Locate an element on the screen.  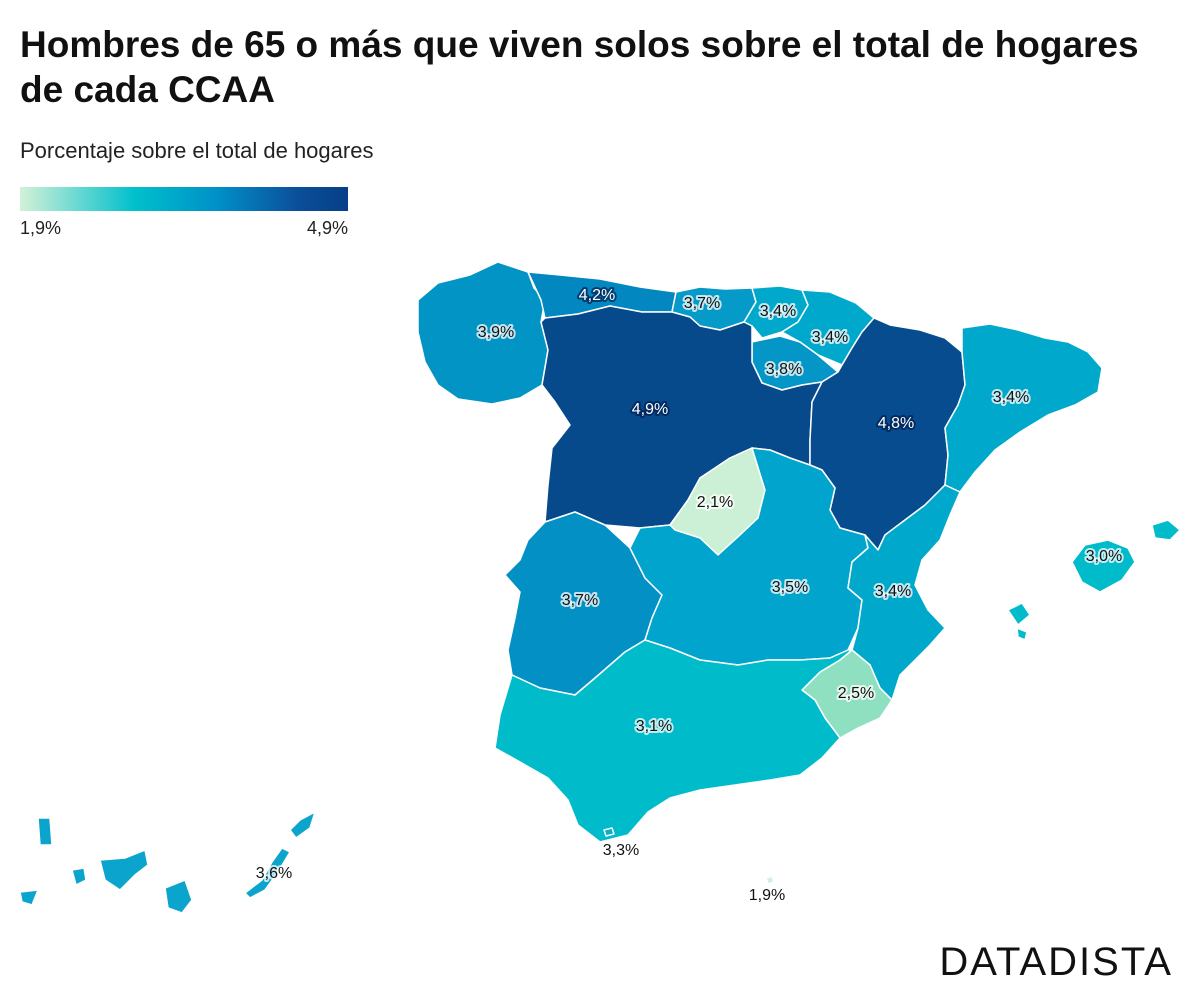
legend-max-label: 4,9% is located at coordinates (327, 228).